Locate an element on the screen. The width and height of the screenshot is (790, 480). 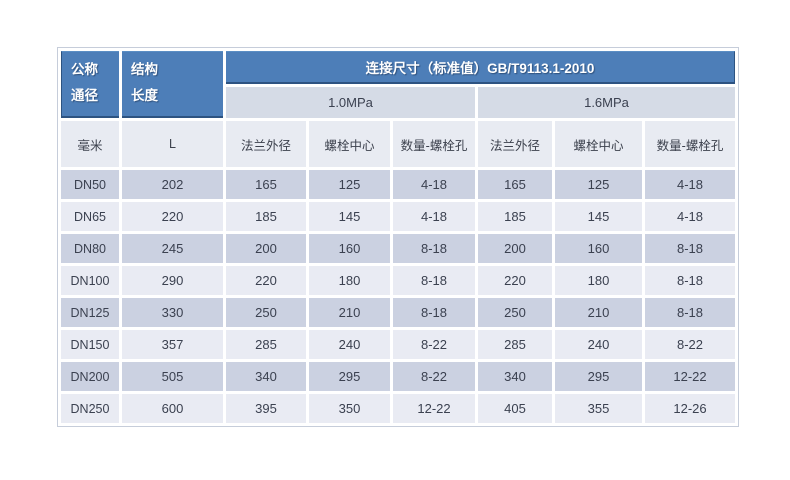
table-cell: 355 is located at coordinates (598, 408).